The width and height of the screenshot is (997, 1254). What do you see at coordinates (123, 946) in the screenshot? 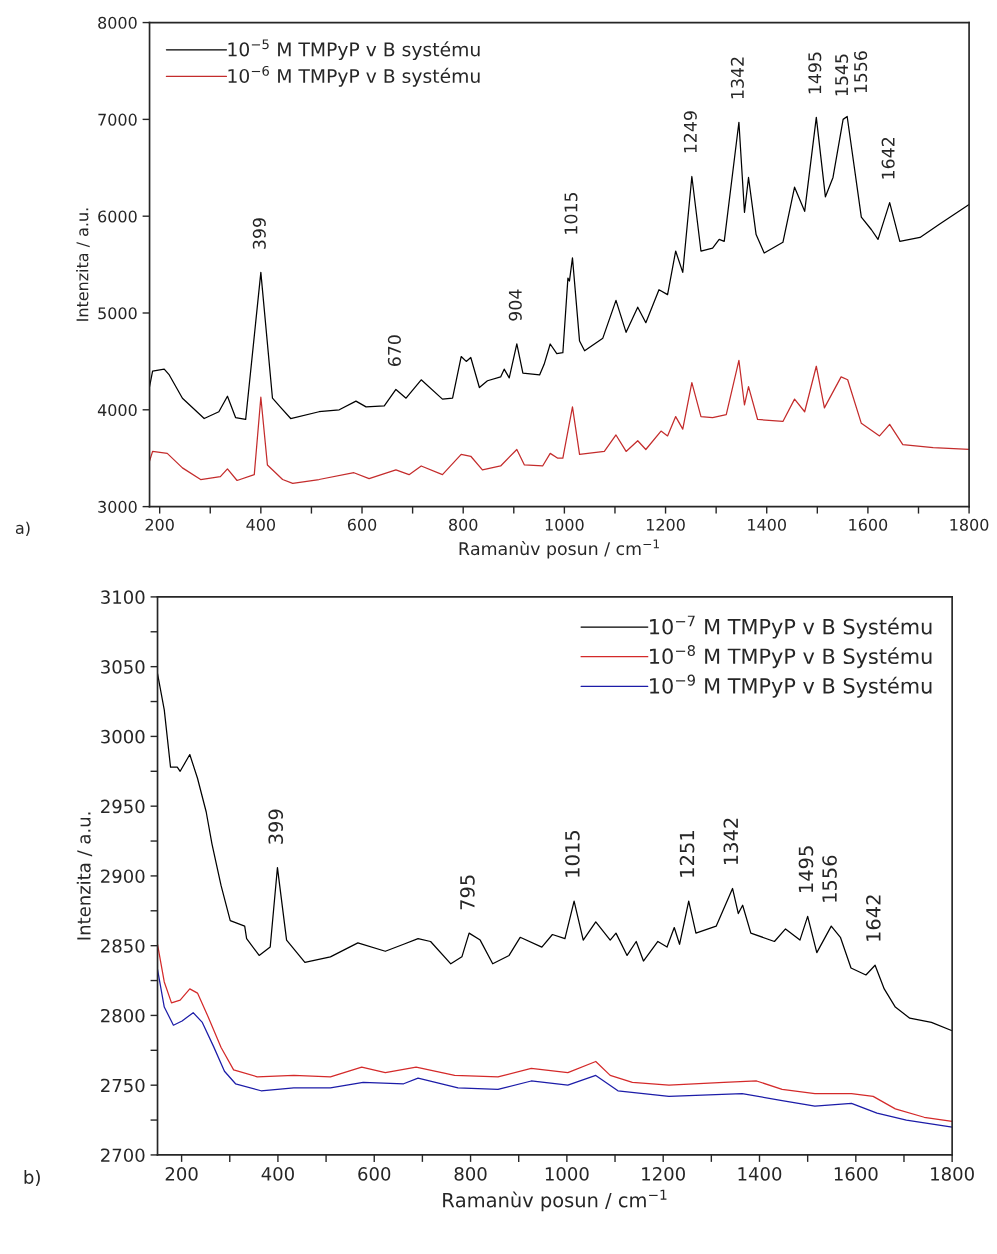
I see `y-tick-label: 2850` at bounding box center [123, 946].